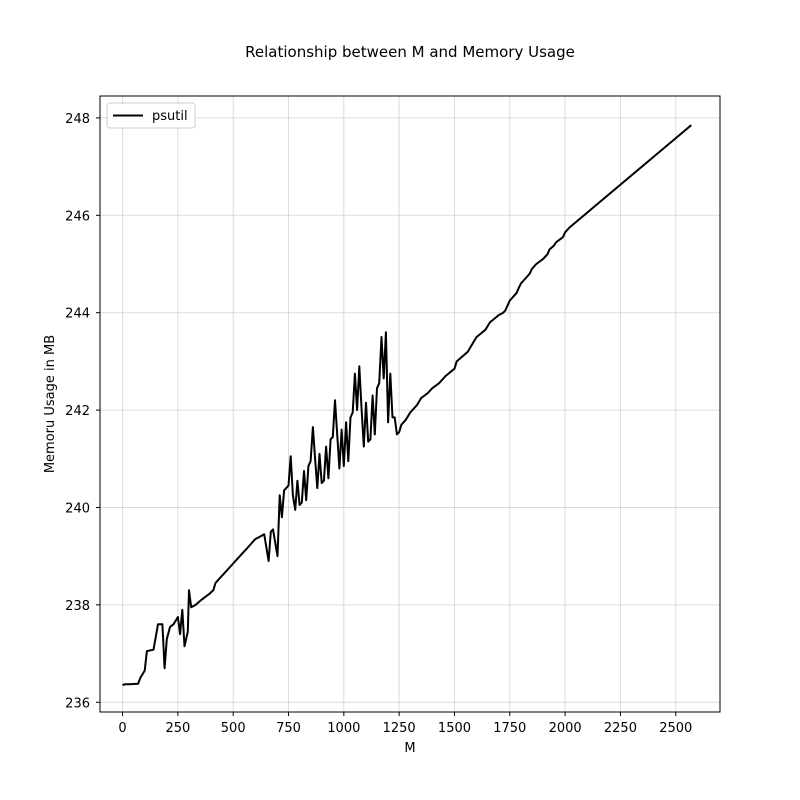  What do you see at coordinates (233, 728) in the screenshot?
I see `x-tick-label: 500` at bounding box center [233, 728].